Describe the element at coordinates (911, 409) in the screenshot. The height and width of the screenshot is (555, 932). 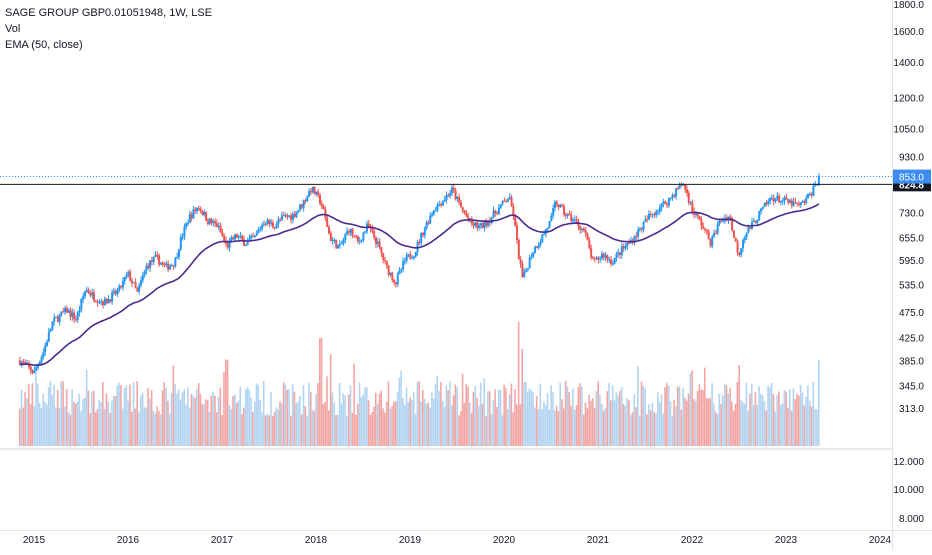
I see `price-tick-label: 313.0` at that location.